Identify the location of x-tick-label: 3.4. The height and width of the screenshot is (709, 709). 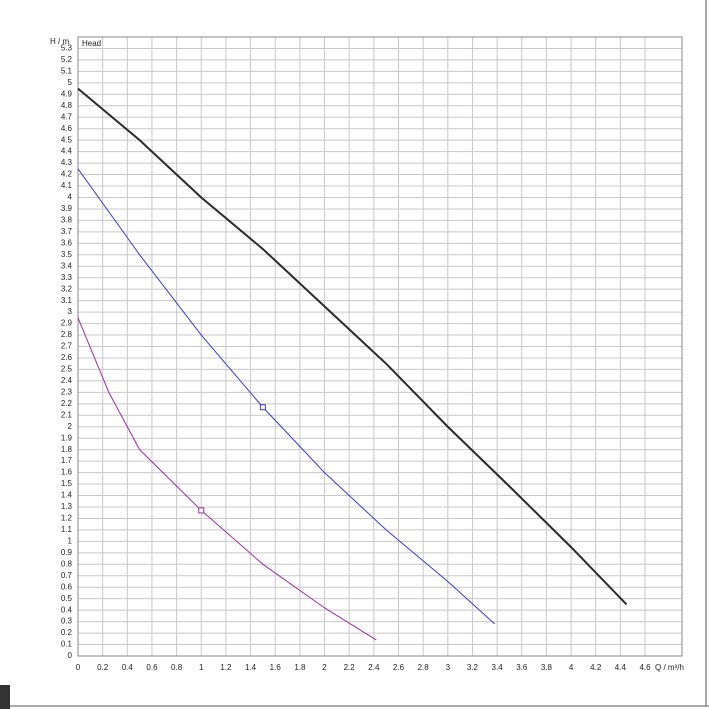
(498, 667).